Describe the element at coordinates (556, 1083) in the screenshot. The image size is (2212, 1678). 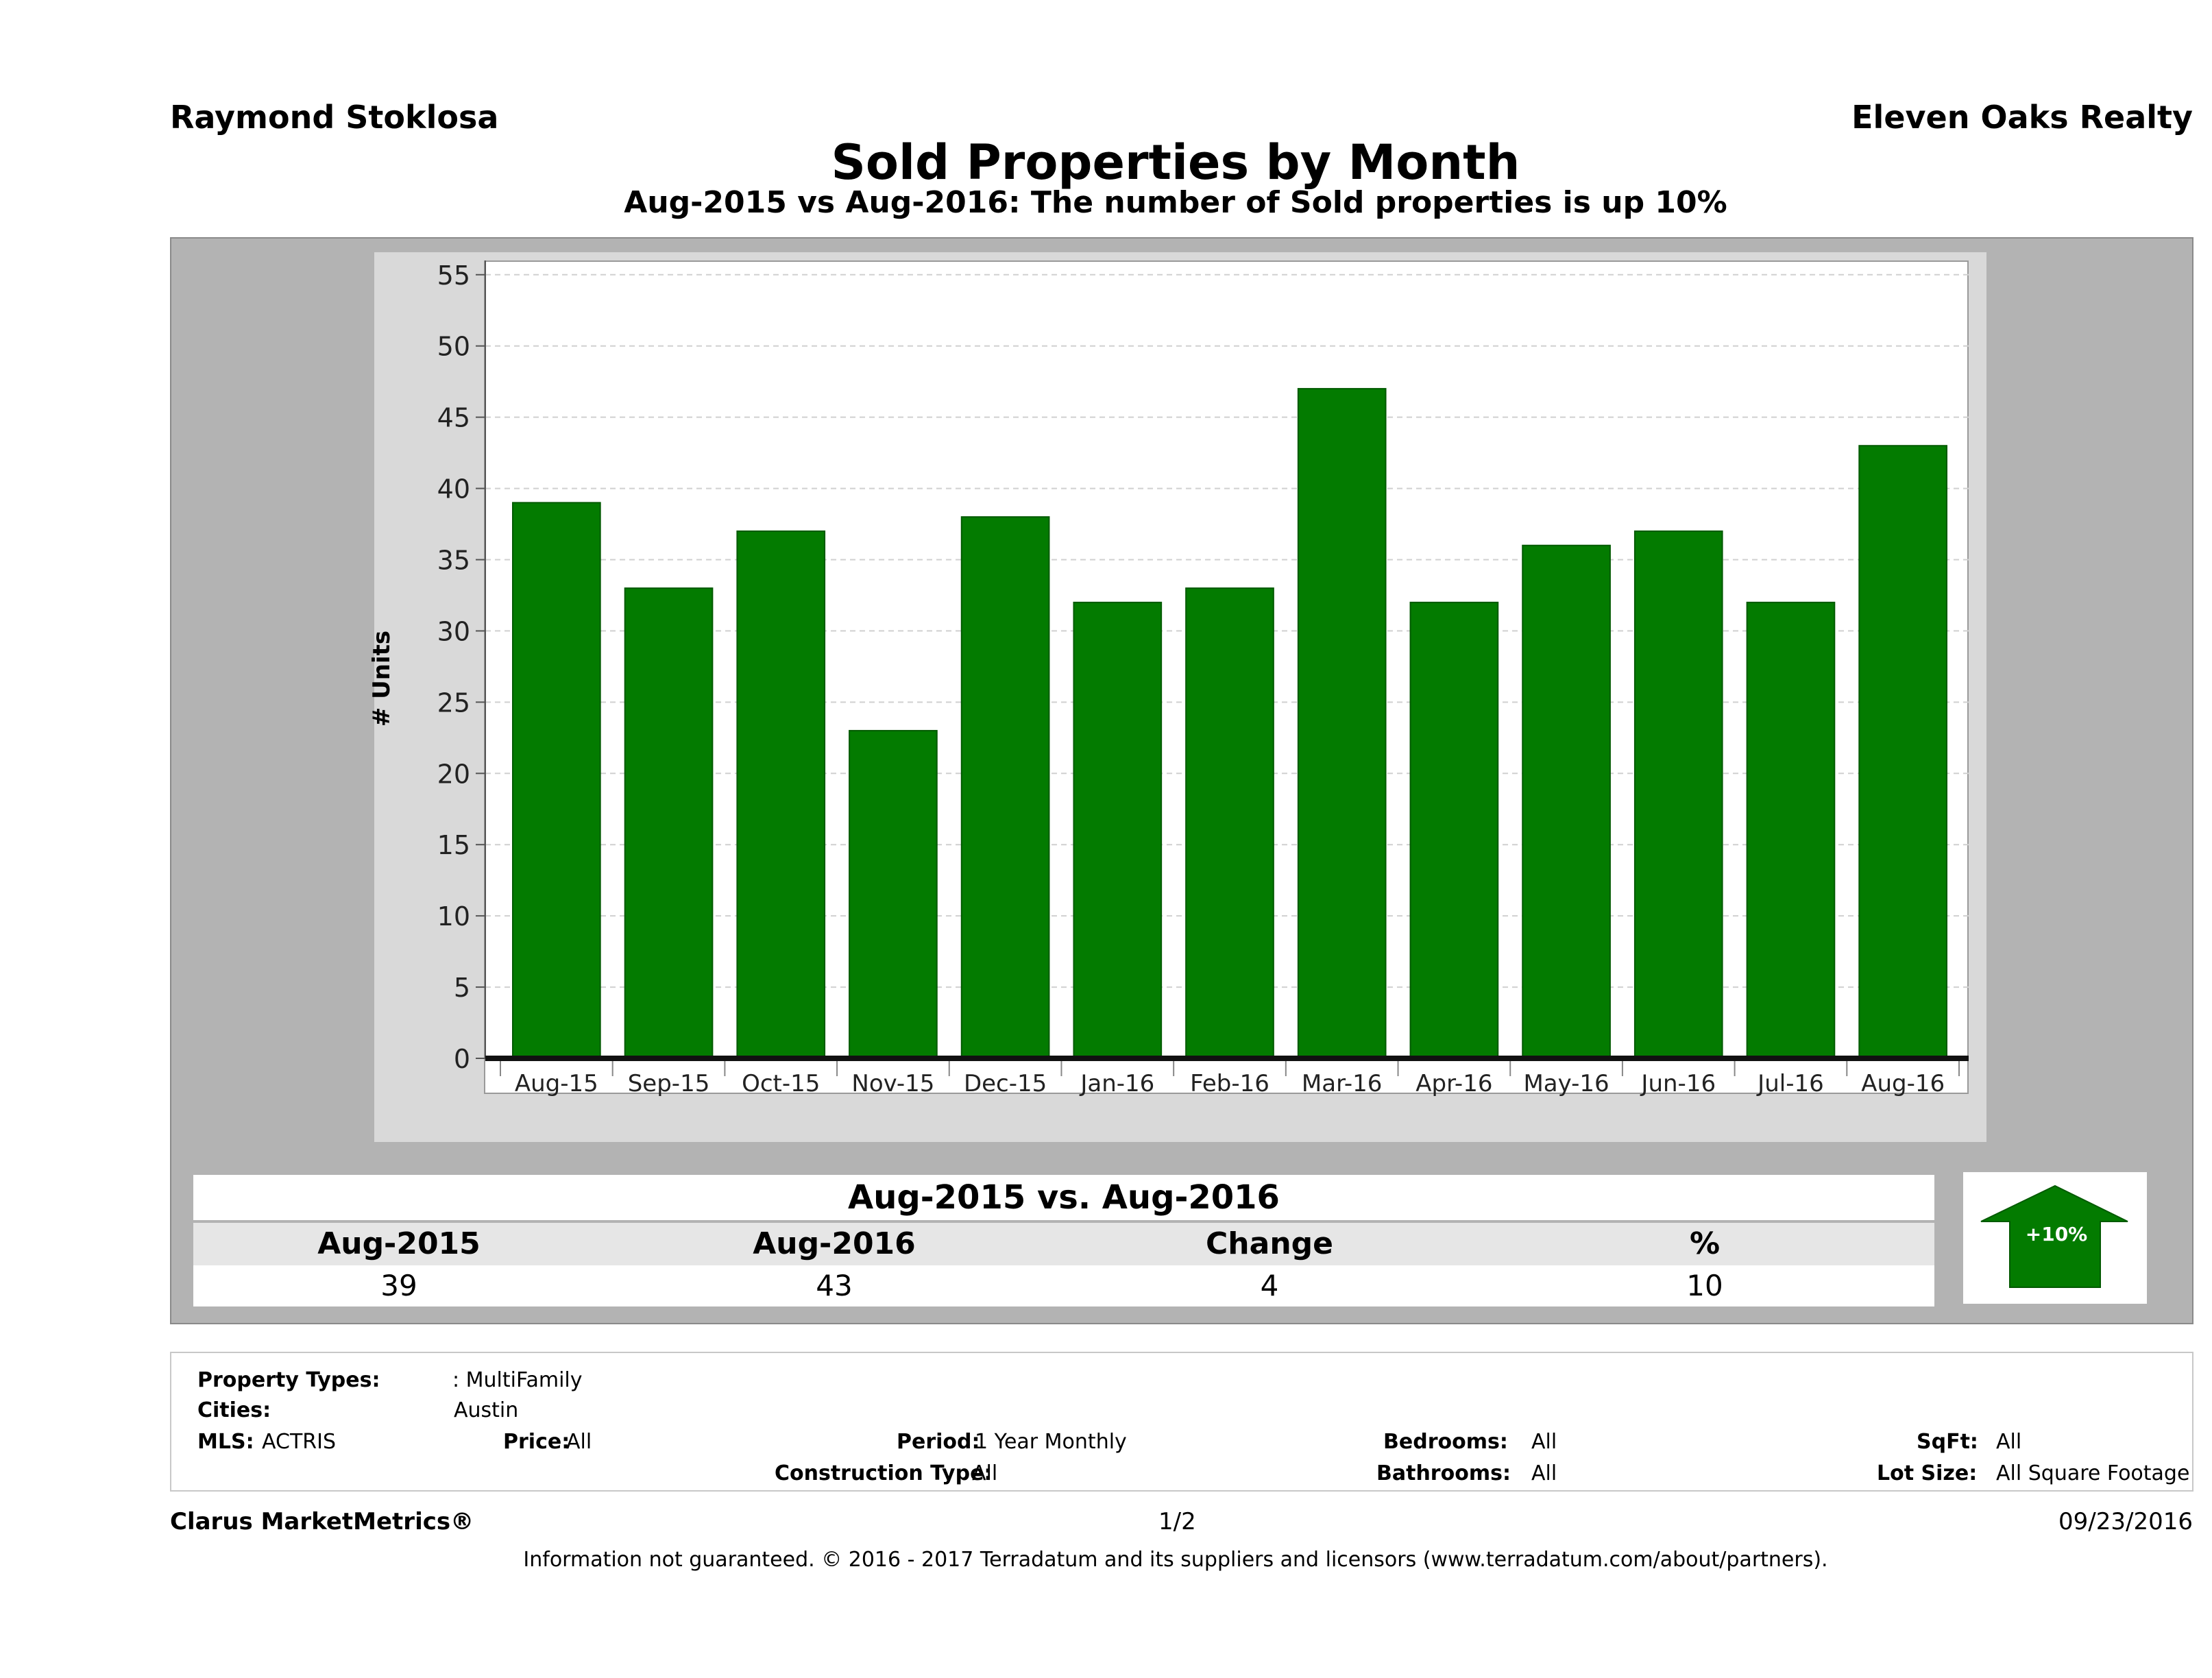
I see `x-tick-label: Aug-15` at that location.